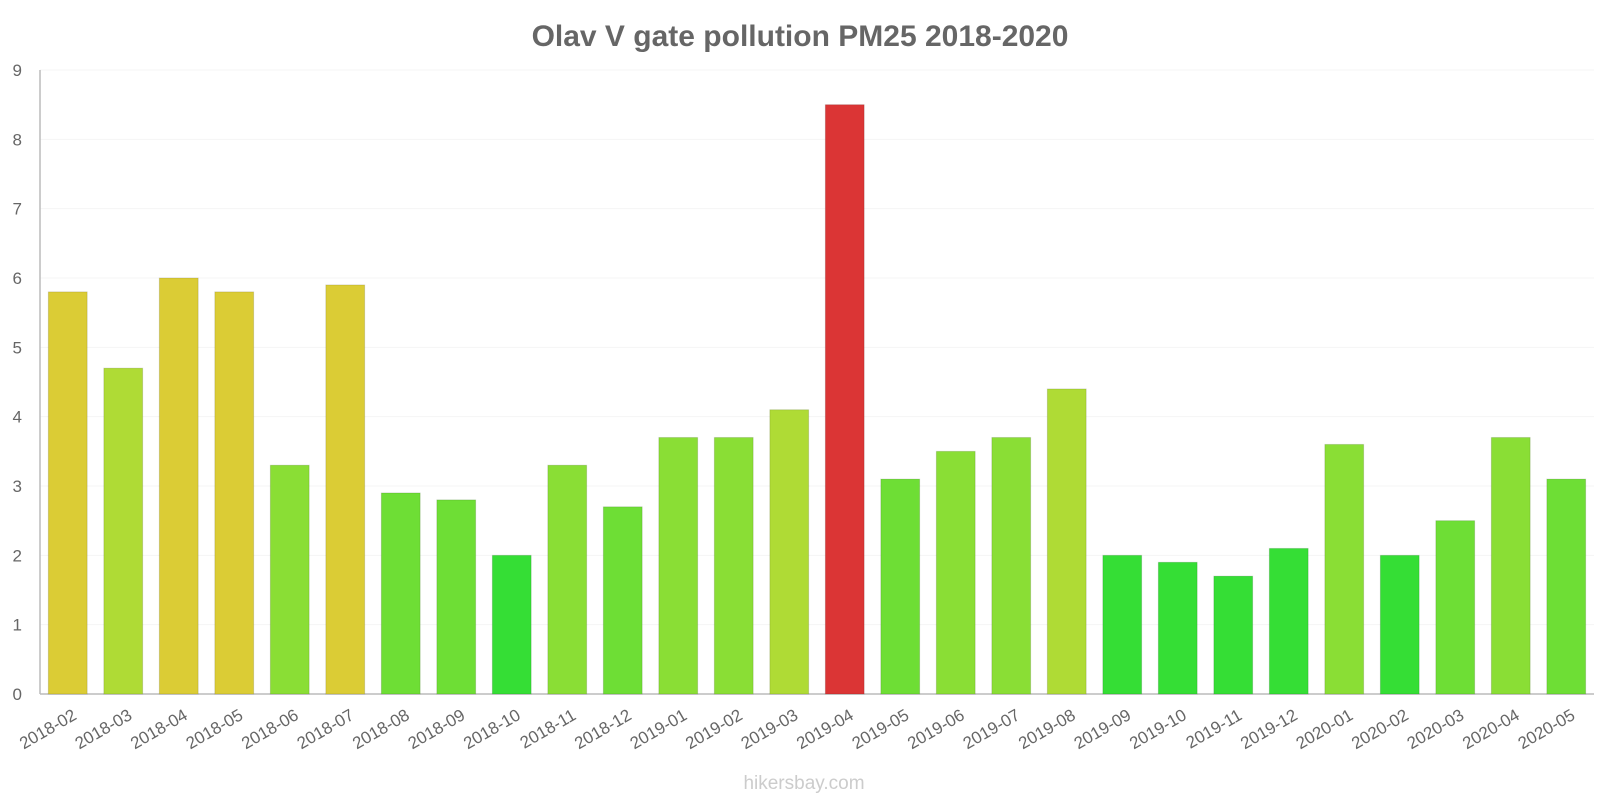 This screenshot has width=1600, height=800. What do you see at coordinates (881, 729) in the screenshot?
I see `x-tick-label: 2019-05` at bounding box center [881, 729].